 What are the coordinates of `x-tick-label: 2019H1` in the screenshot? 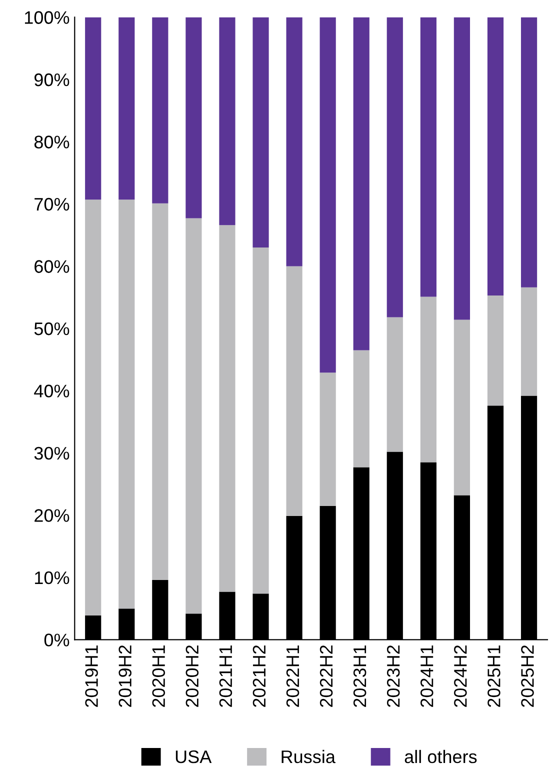 It's located at (91, 676).